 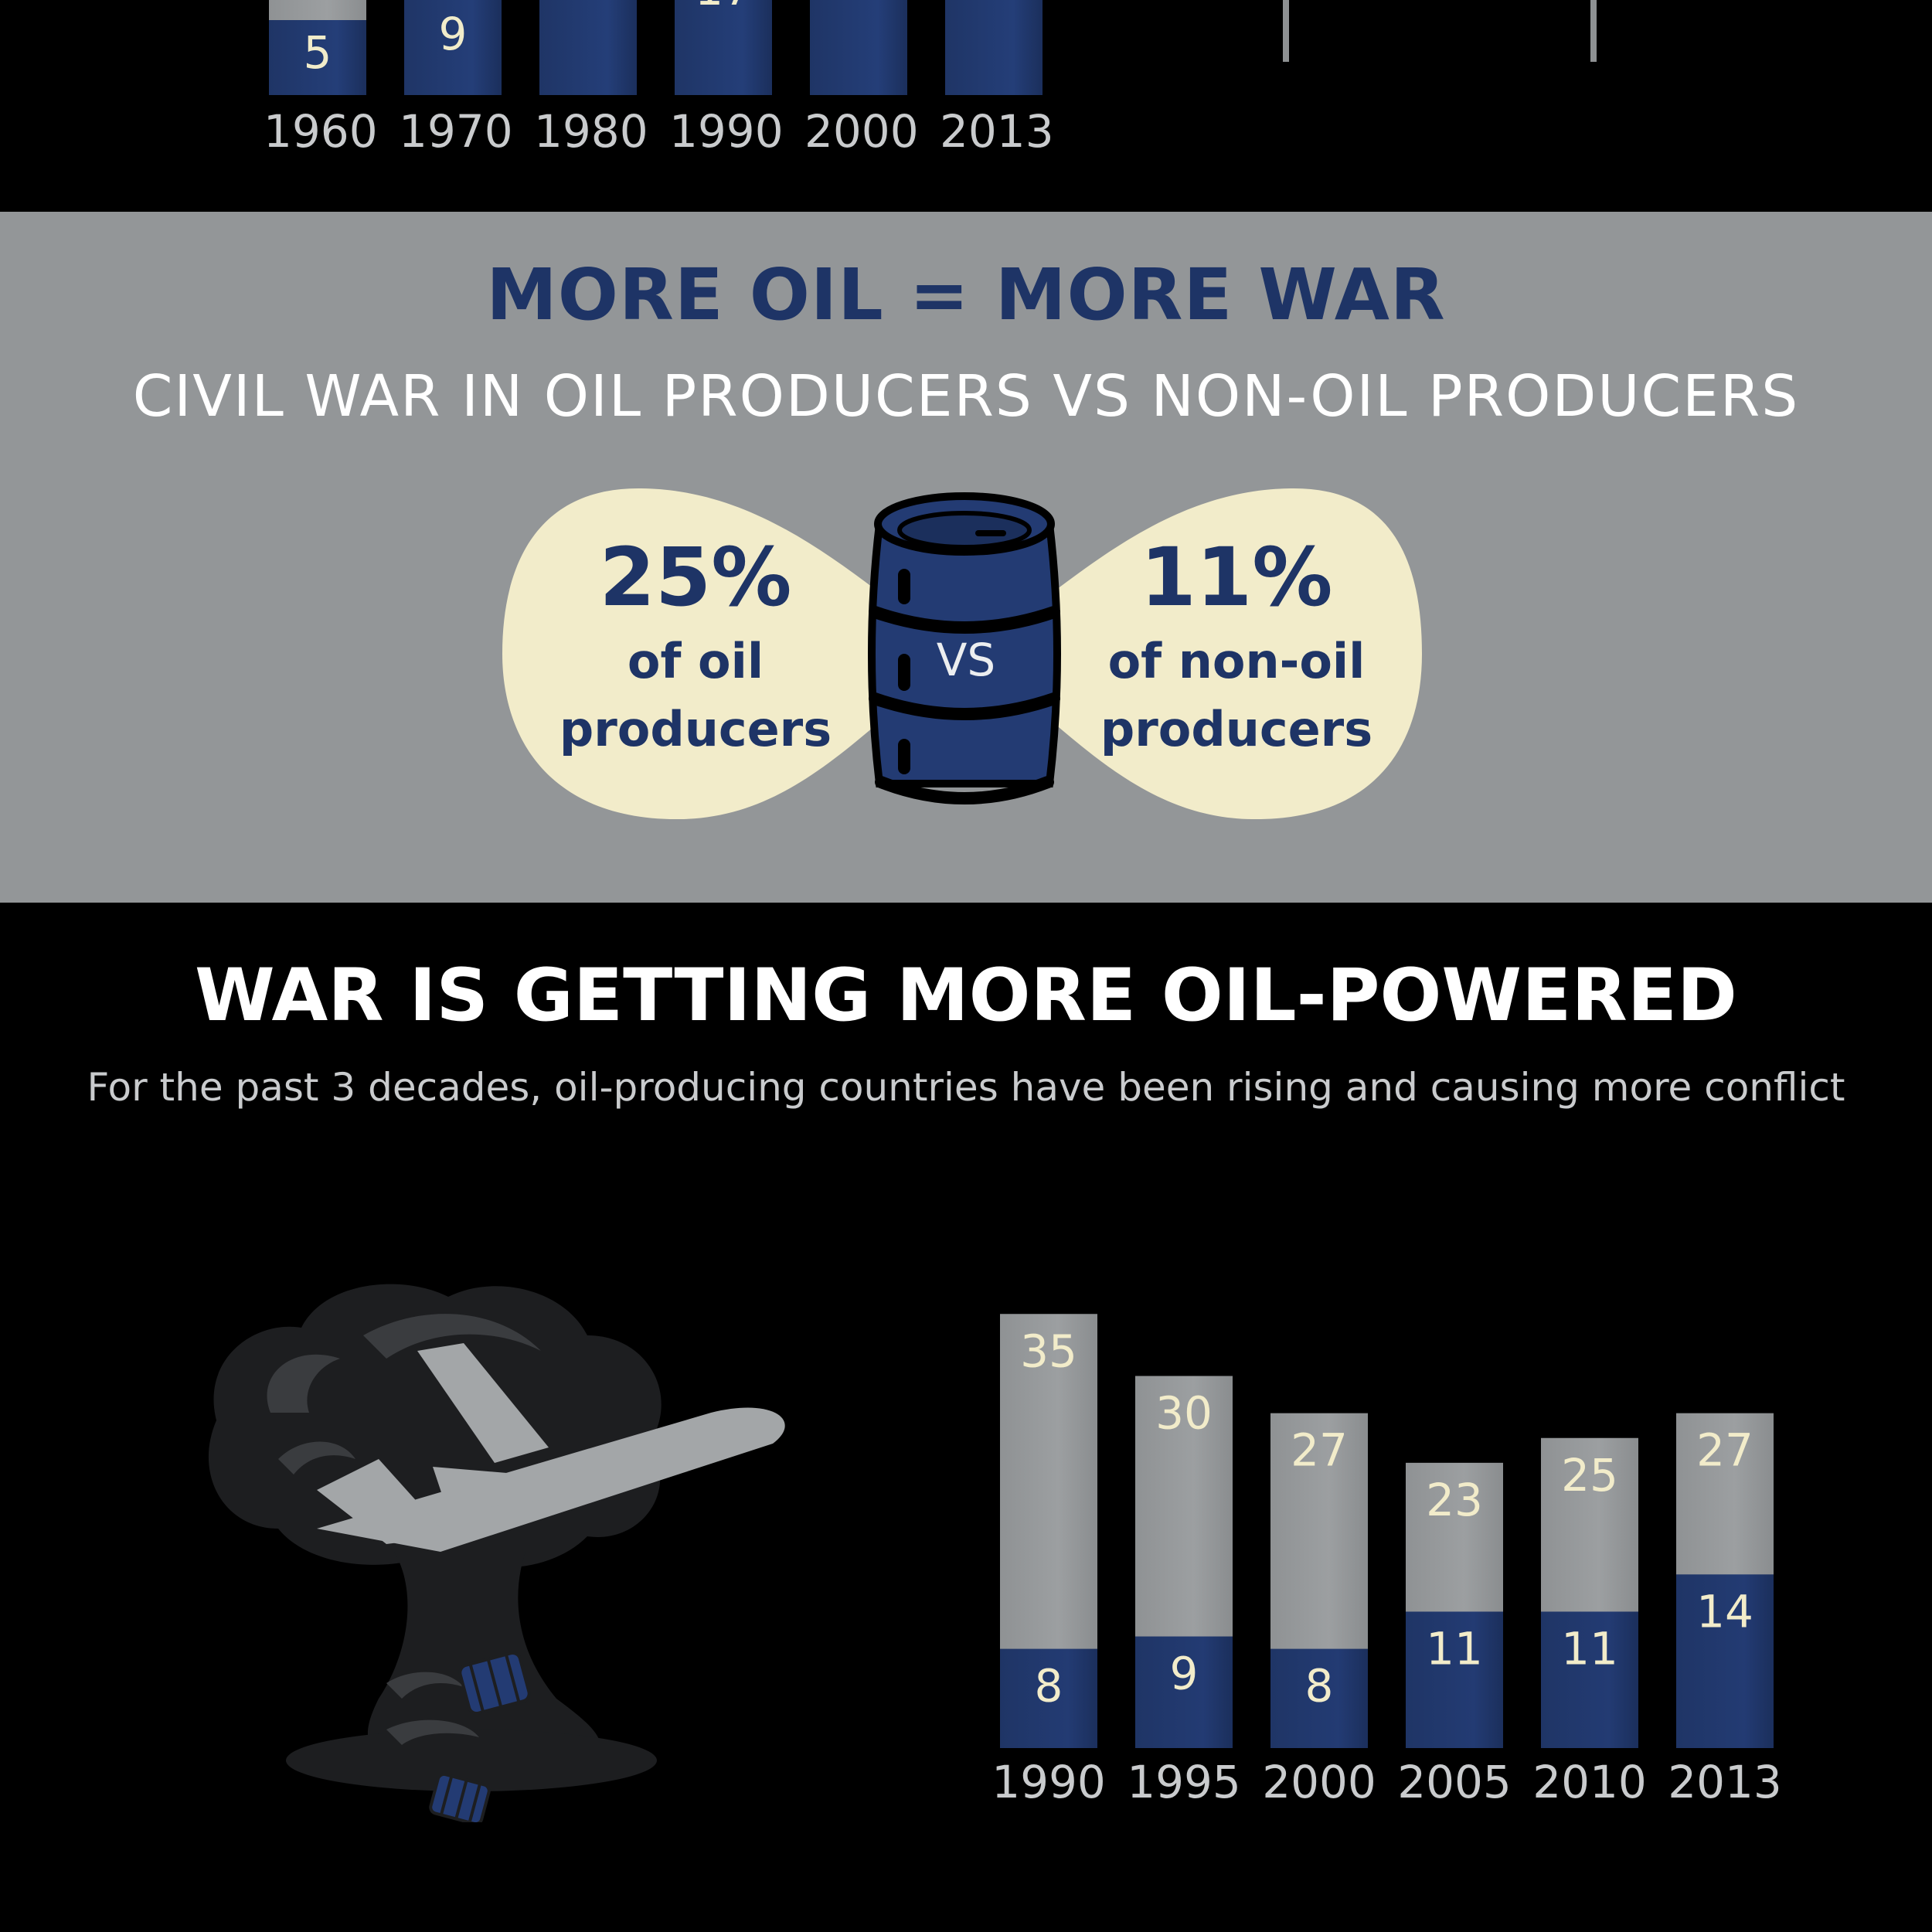 What do you see at coordinates (994, 47) in the screenshot?
I see `top-bar-2013` at bounding box center [994, 47].